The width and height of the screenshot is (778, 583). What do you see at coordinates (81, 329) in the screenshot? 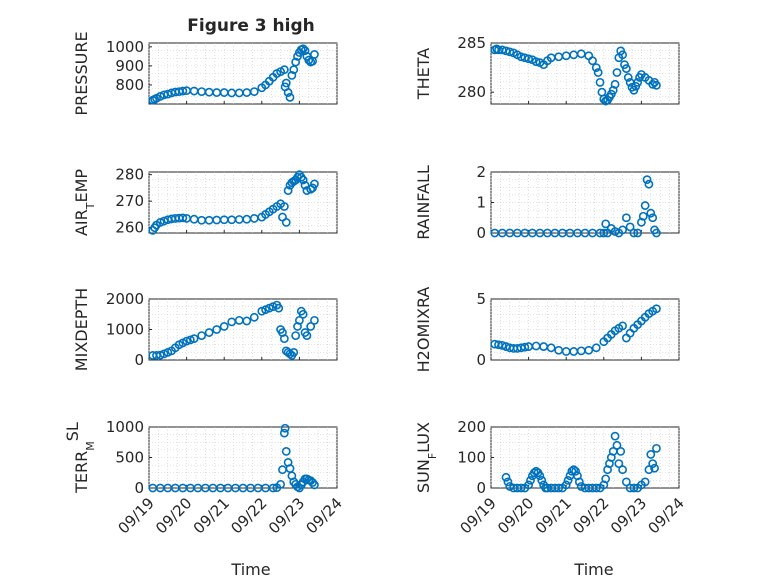
I see `y-axis-label: MIXDEPTH` at bounding box center [81, 329].